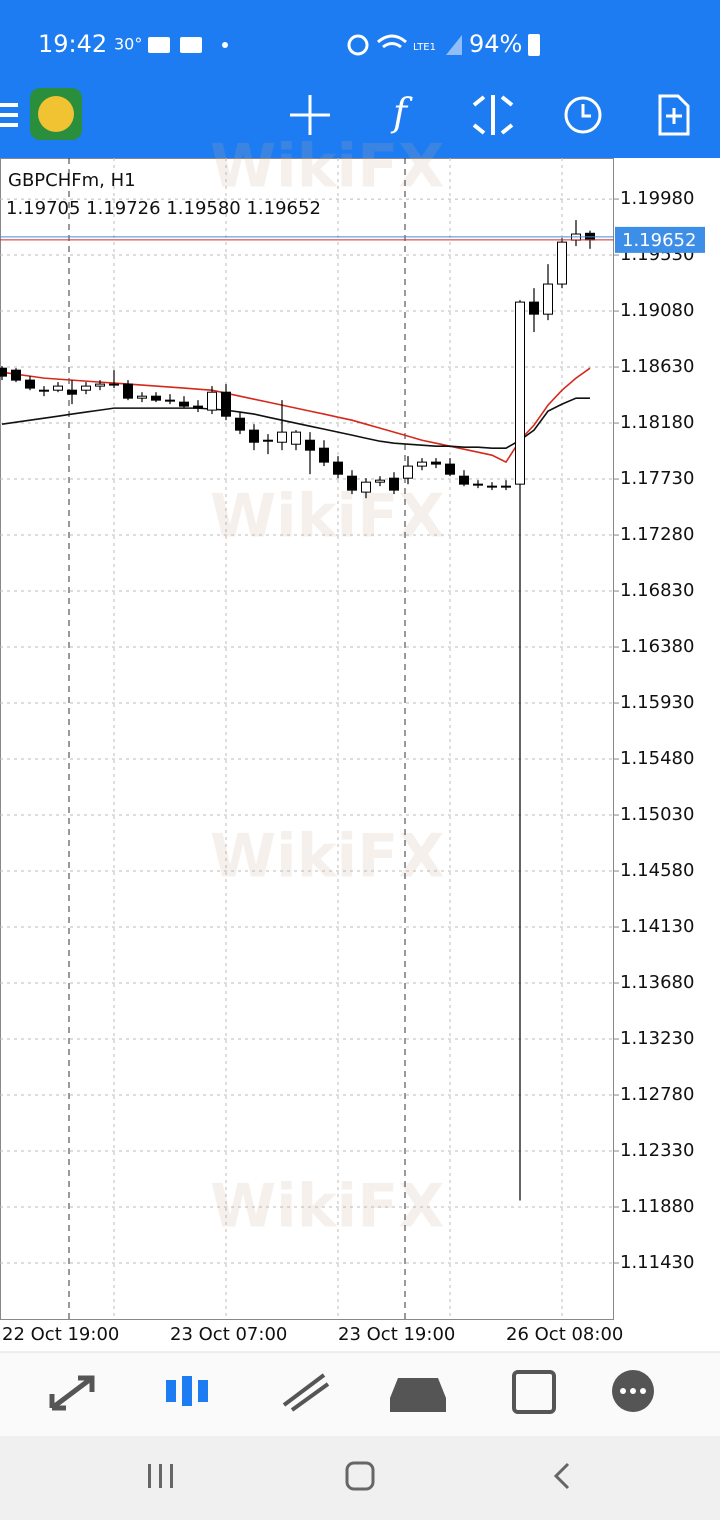 This screenshot has height=1524, width=720. I want to click on y-tick-label: 1.12330, so click(657, 1150).